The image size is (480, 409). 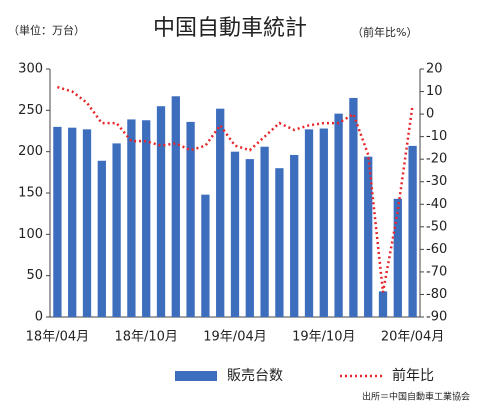 What do you see at coordinates (430, 114) in the screenshot?
I see `y2-tick-label: 0` at bounding box center [430, 114].